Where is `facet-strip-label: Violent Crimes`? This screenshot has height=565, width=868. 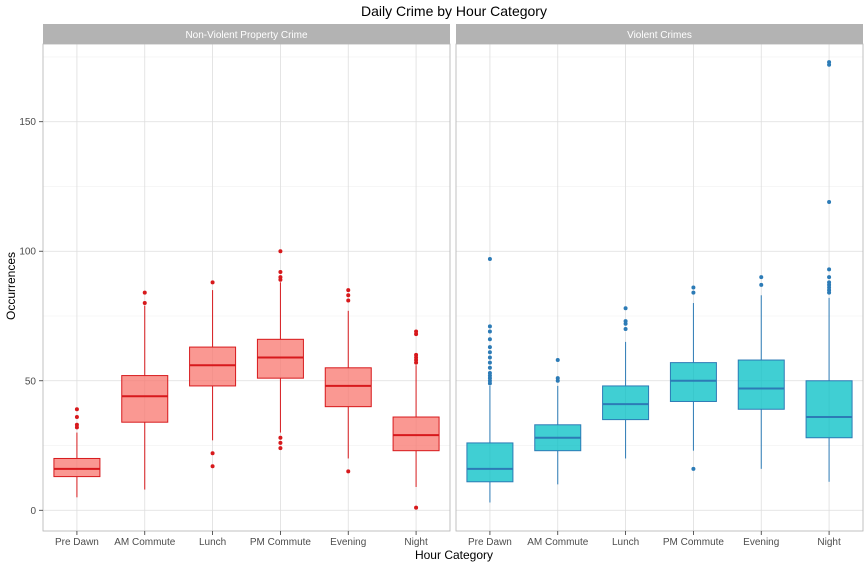
facet-strip-label: Violent Crimes is located at coordinates (659, 35).